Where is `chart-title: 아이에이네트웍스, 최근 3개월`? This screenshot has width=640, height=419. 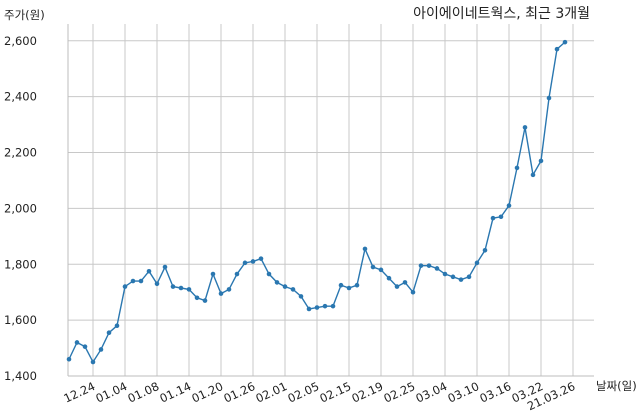 chart-title: 아이에이네트웍스, 최근 3개월 is located at coordinates (501, 14).